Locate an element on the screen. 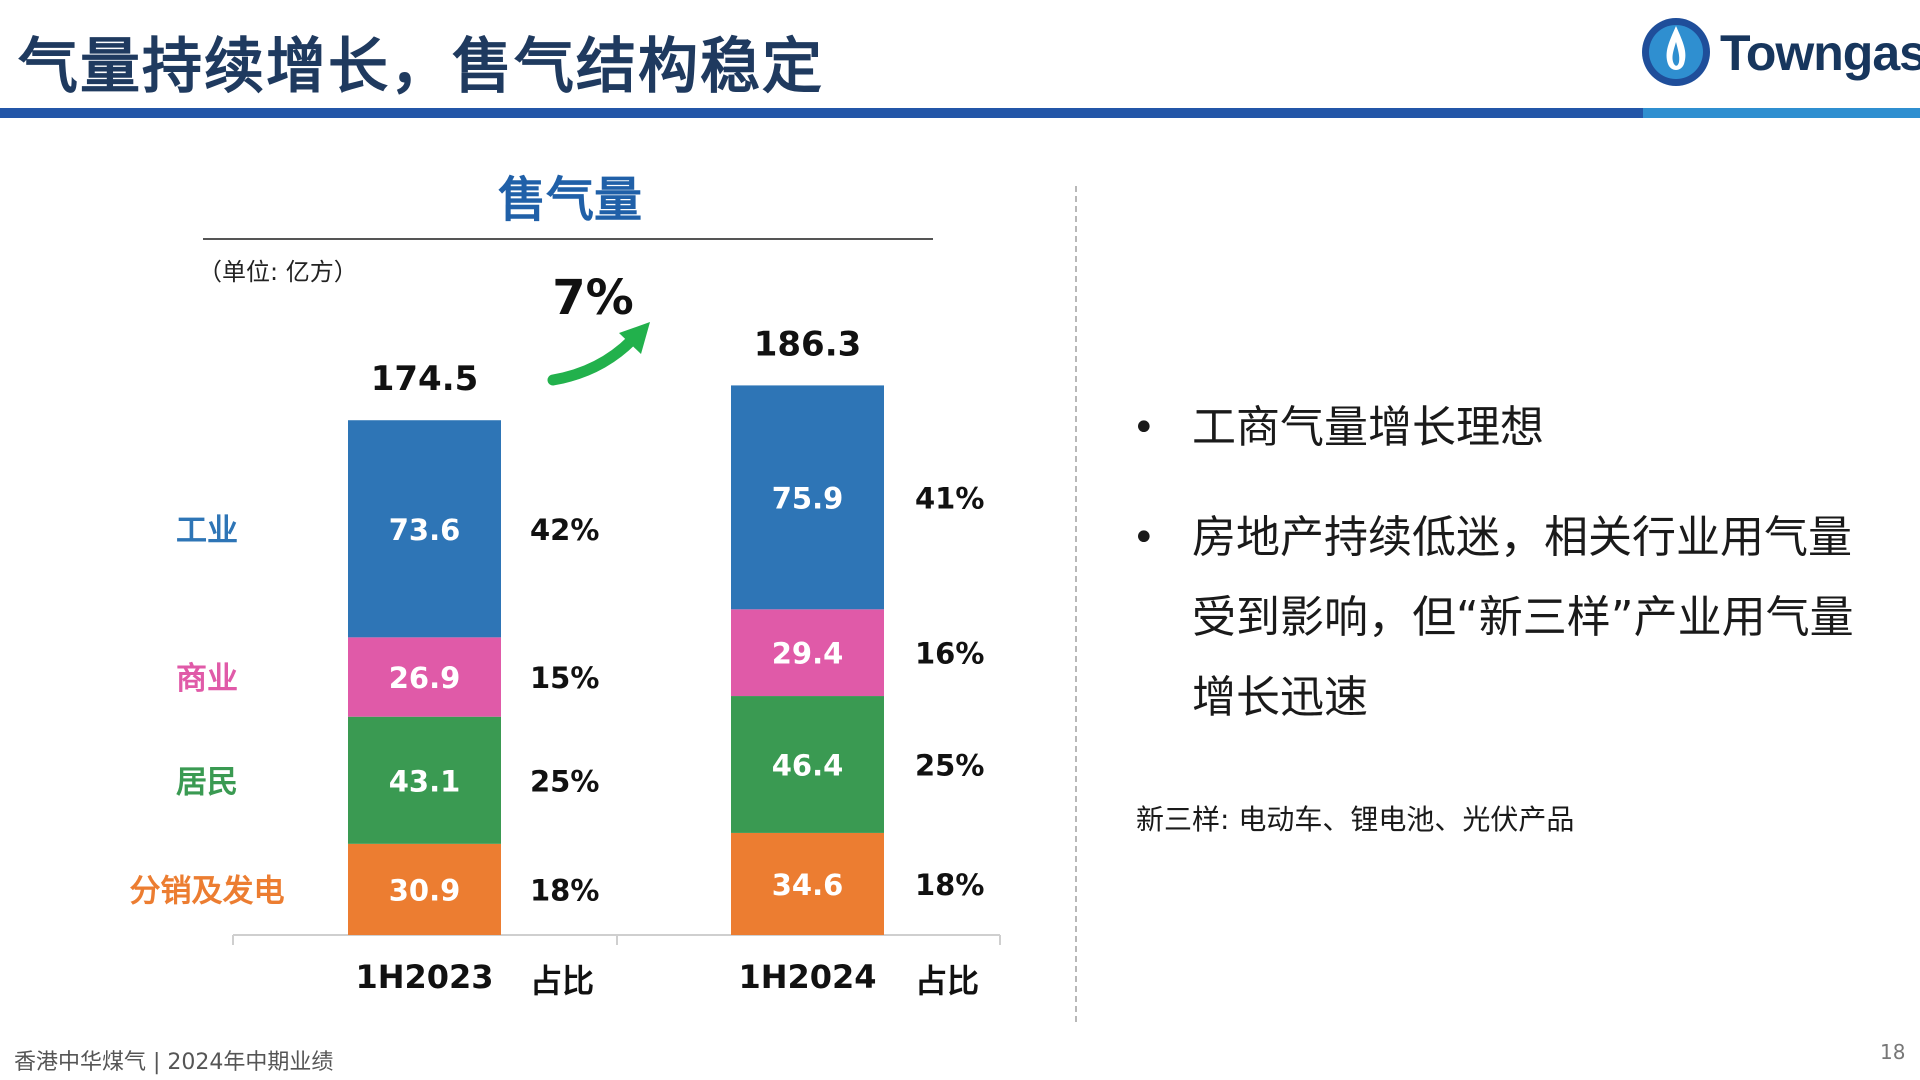 The height and width of the screenshot is (1080, 1920). series-label: 商业 is located at coordinates (207, 679).